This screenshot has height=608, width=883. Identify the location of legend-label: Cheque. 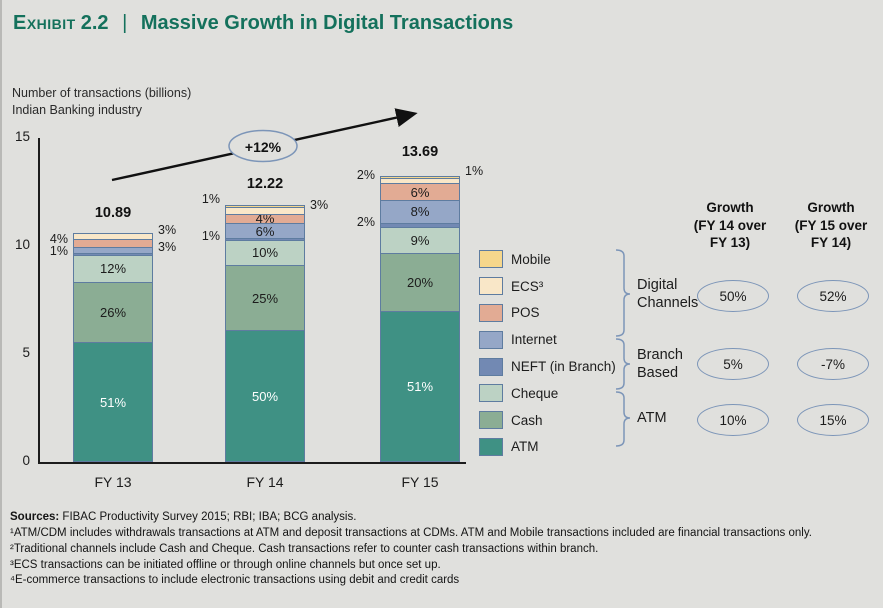
(535, 393).